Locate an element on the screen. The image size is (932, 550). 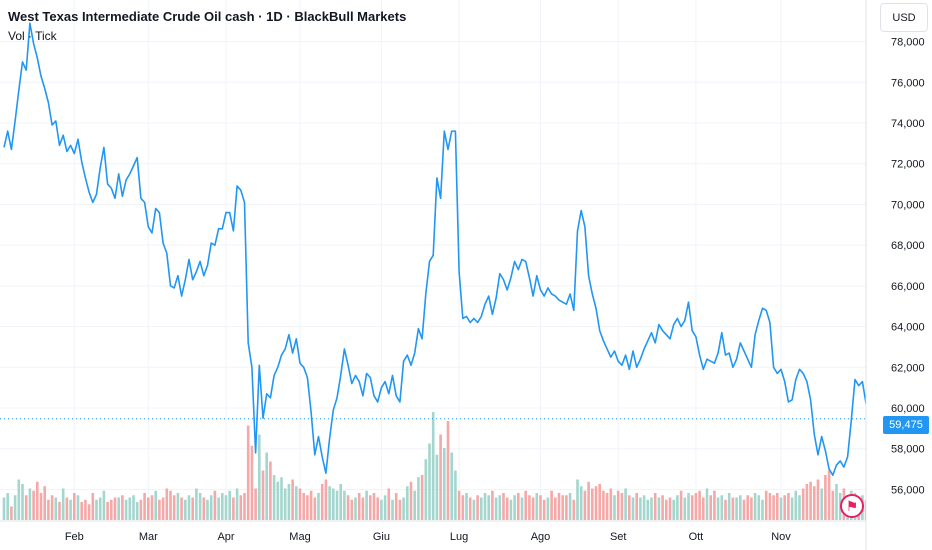
price-axis-background is located at coordinates (899, 275).